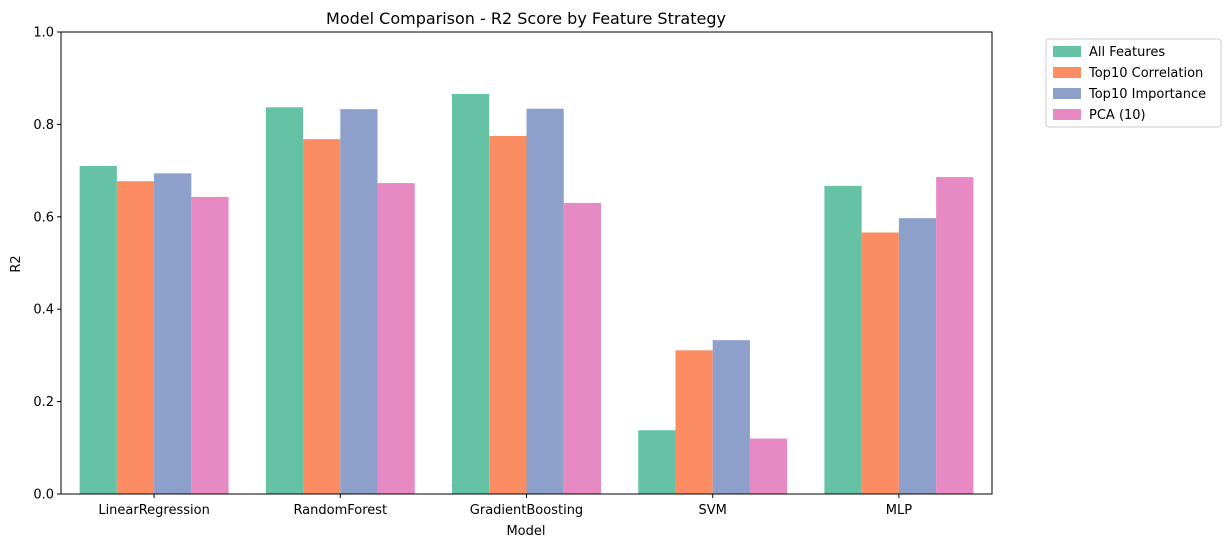  What do you see at coordinates (135, 337) in the screenshot?
I see `bar-top10-correlation-linearregression` at bounding box center [135, 337].